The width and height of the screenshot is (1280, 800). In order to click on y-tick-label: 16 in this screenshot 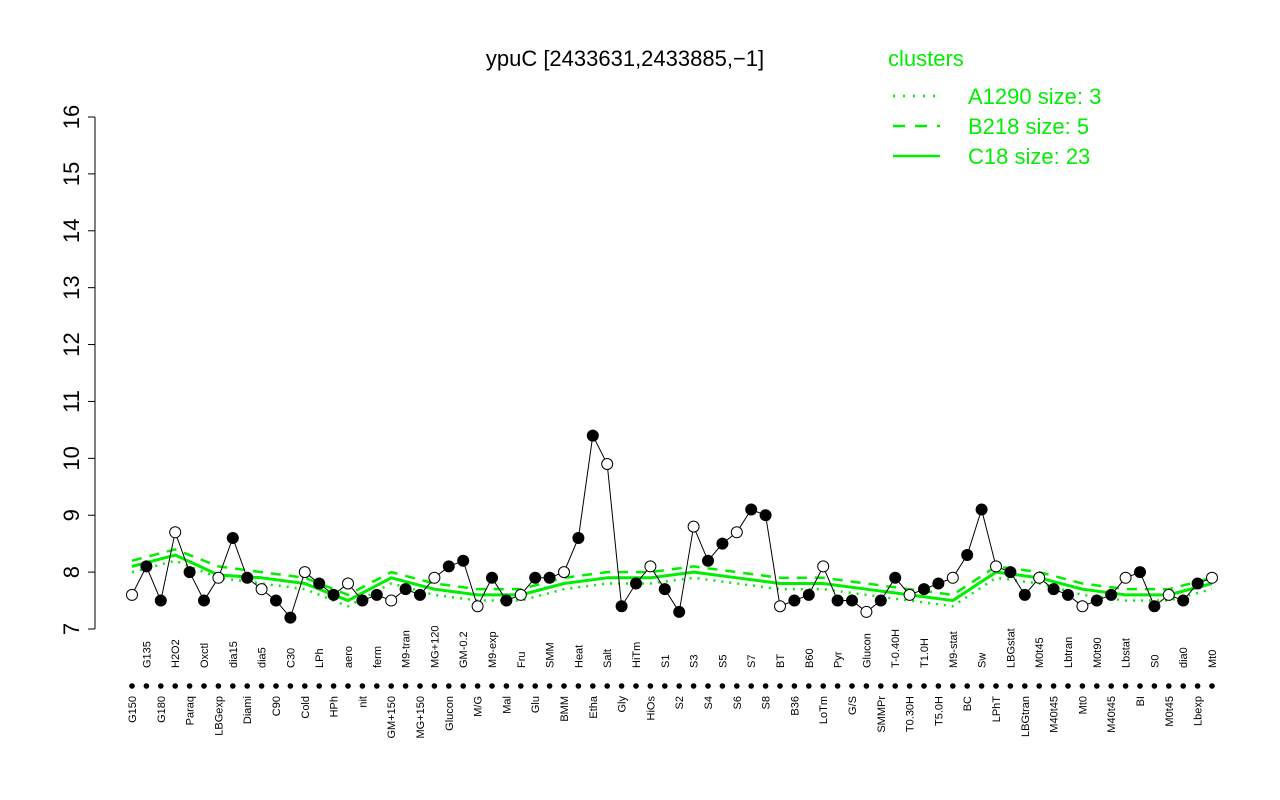, I will do `click(71, 117)`.